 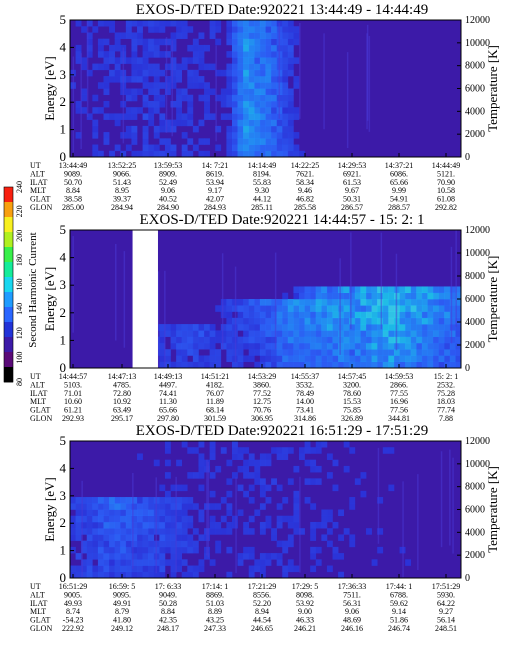 What do you see at coordinates (215, 611) in the screenshot?
I see `orbit-value: 8.89` at bounding box center [215, 611].